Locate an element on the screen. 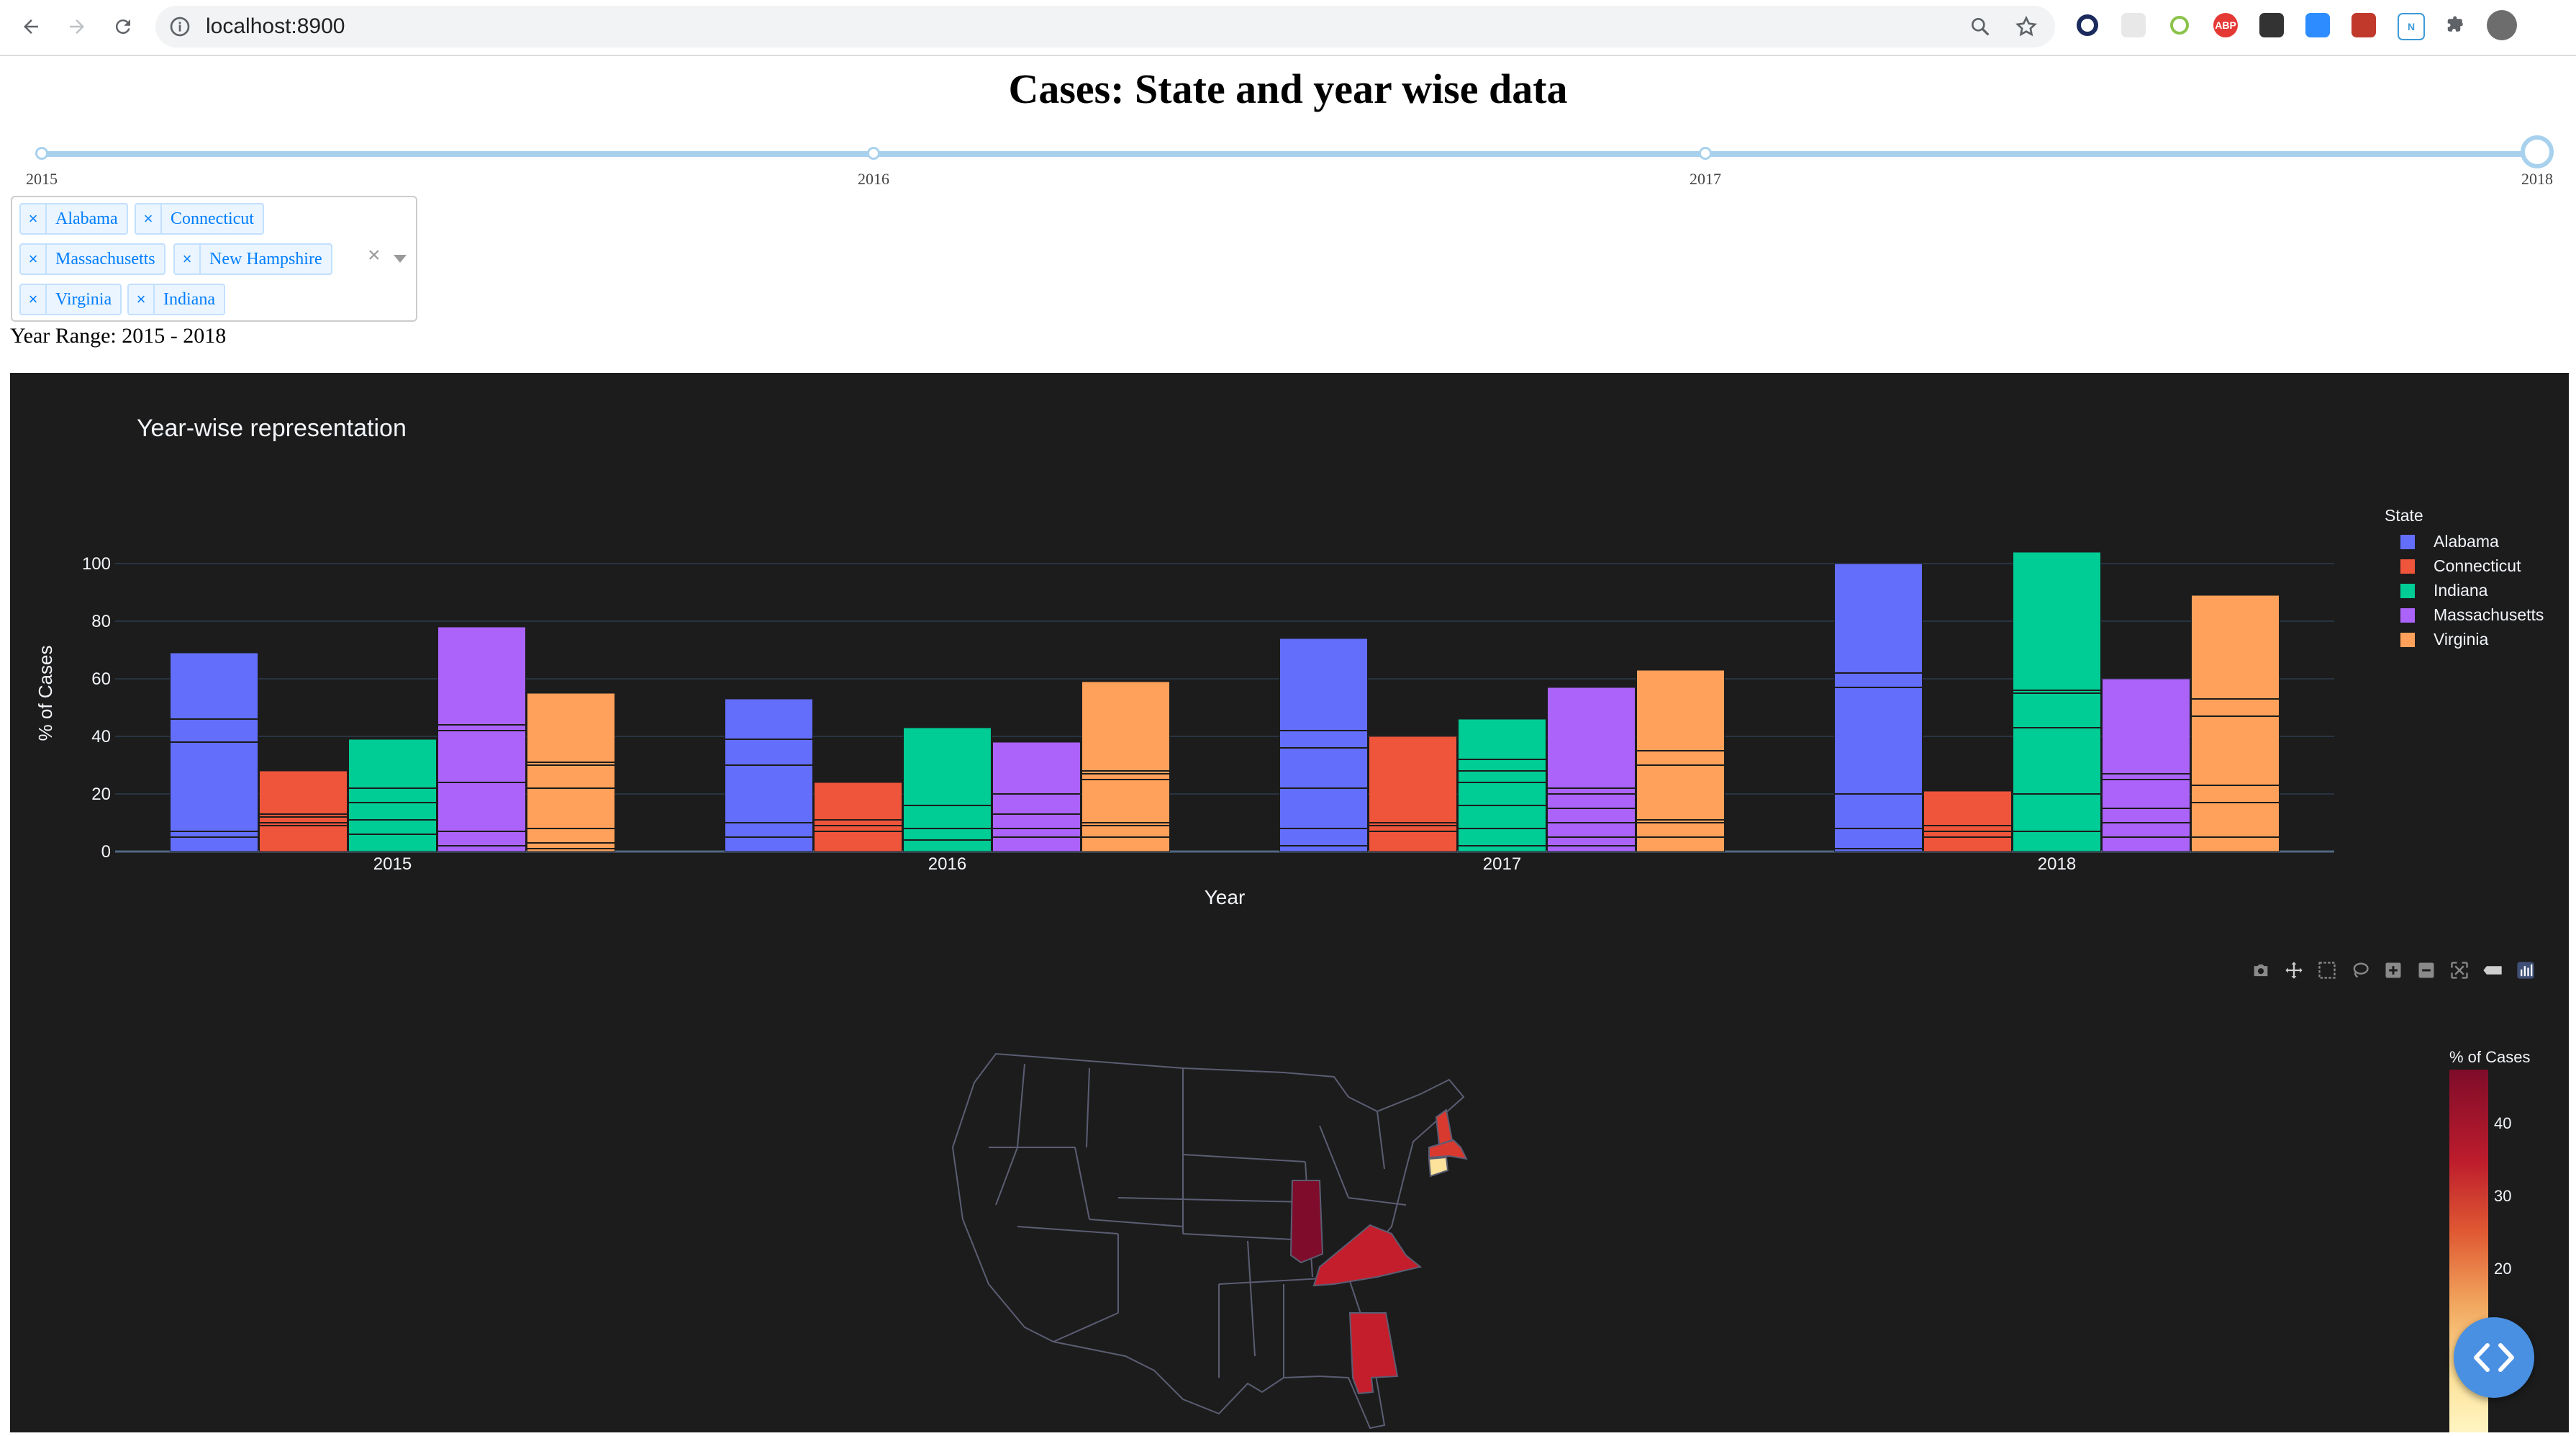 This screenshot has height=1436, width=2576. y-tick-label: 80 is located at coordinates (101, 621).